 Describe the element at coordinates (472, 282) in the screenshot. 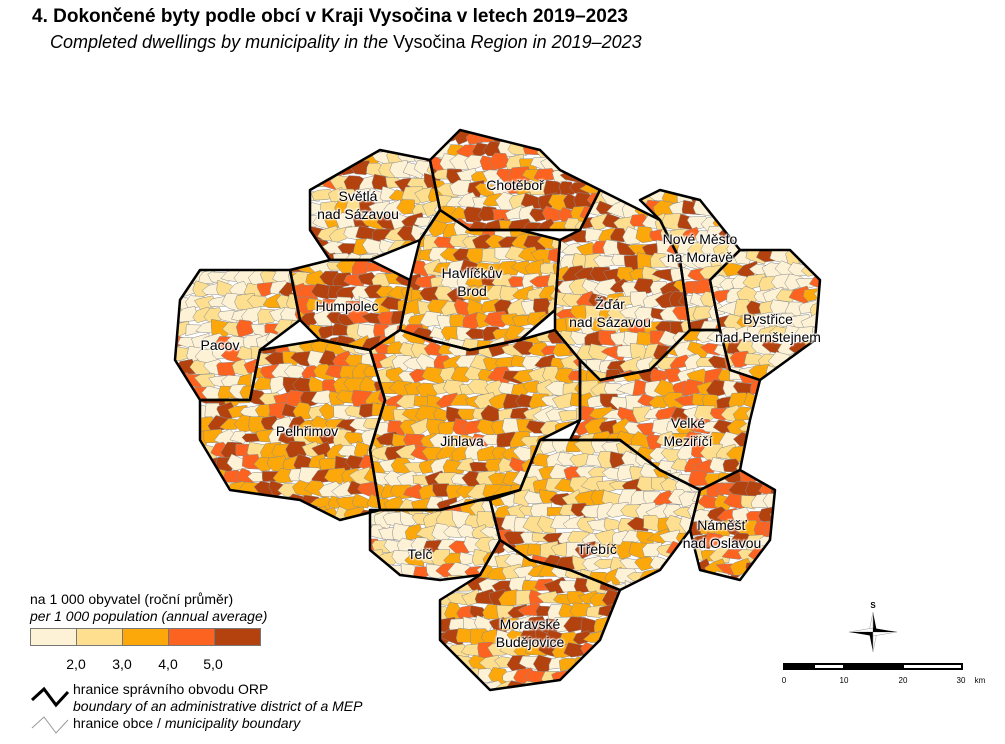

I see `district-label-havlickuv-brod: Havlíčkův Brod` at that location.